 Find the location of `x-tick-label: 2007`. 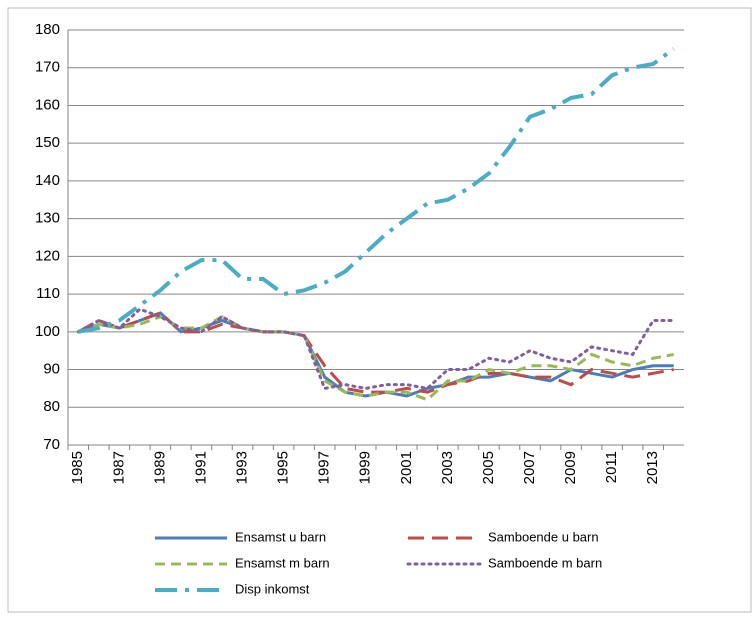

x-tick-label: 2007 is located at coordinates (529, 467).